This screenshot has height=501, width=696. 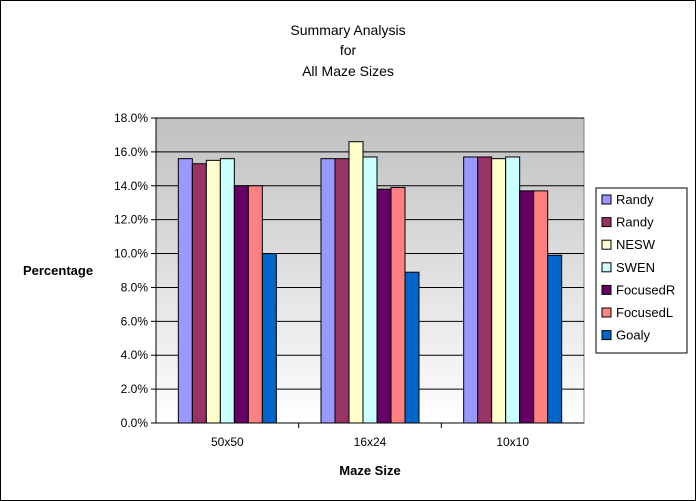 What do you see at coordinates (633, 335) in the screenshot?
I see `legend-label: Goaly` at bounding box center [633, 335].